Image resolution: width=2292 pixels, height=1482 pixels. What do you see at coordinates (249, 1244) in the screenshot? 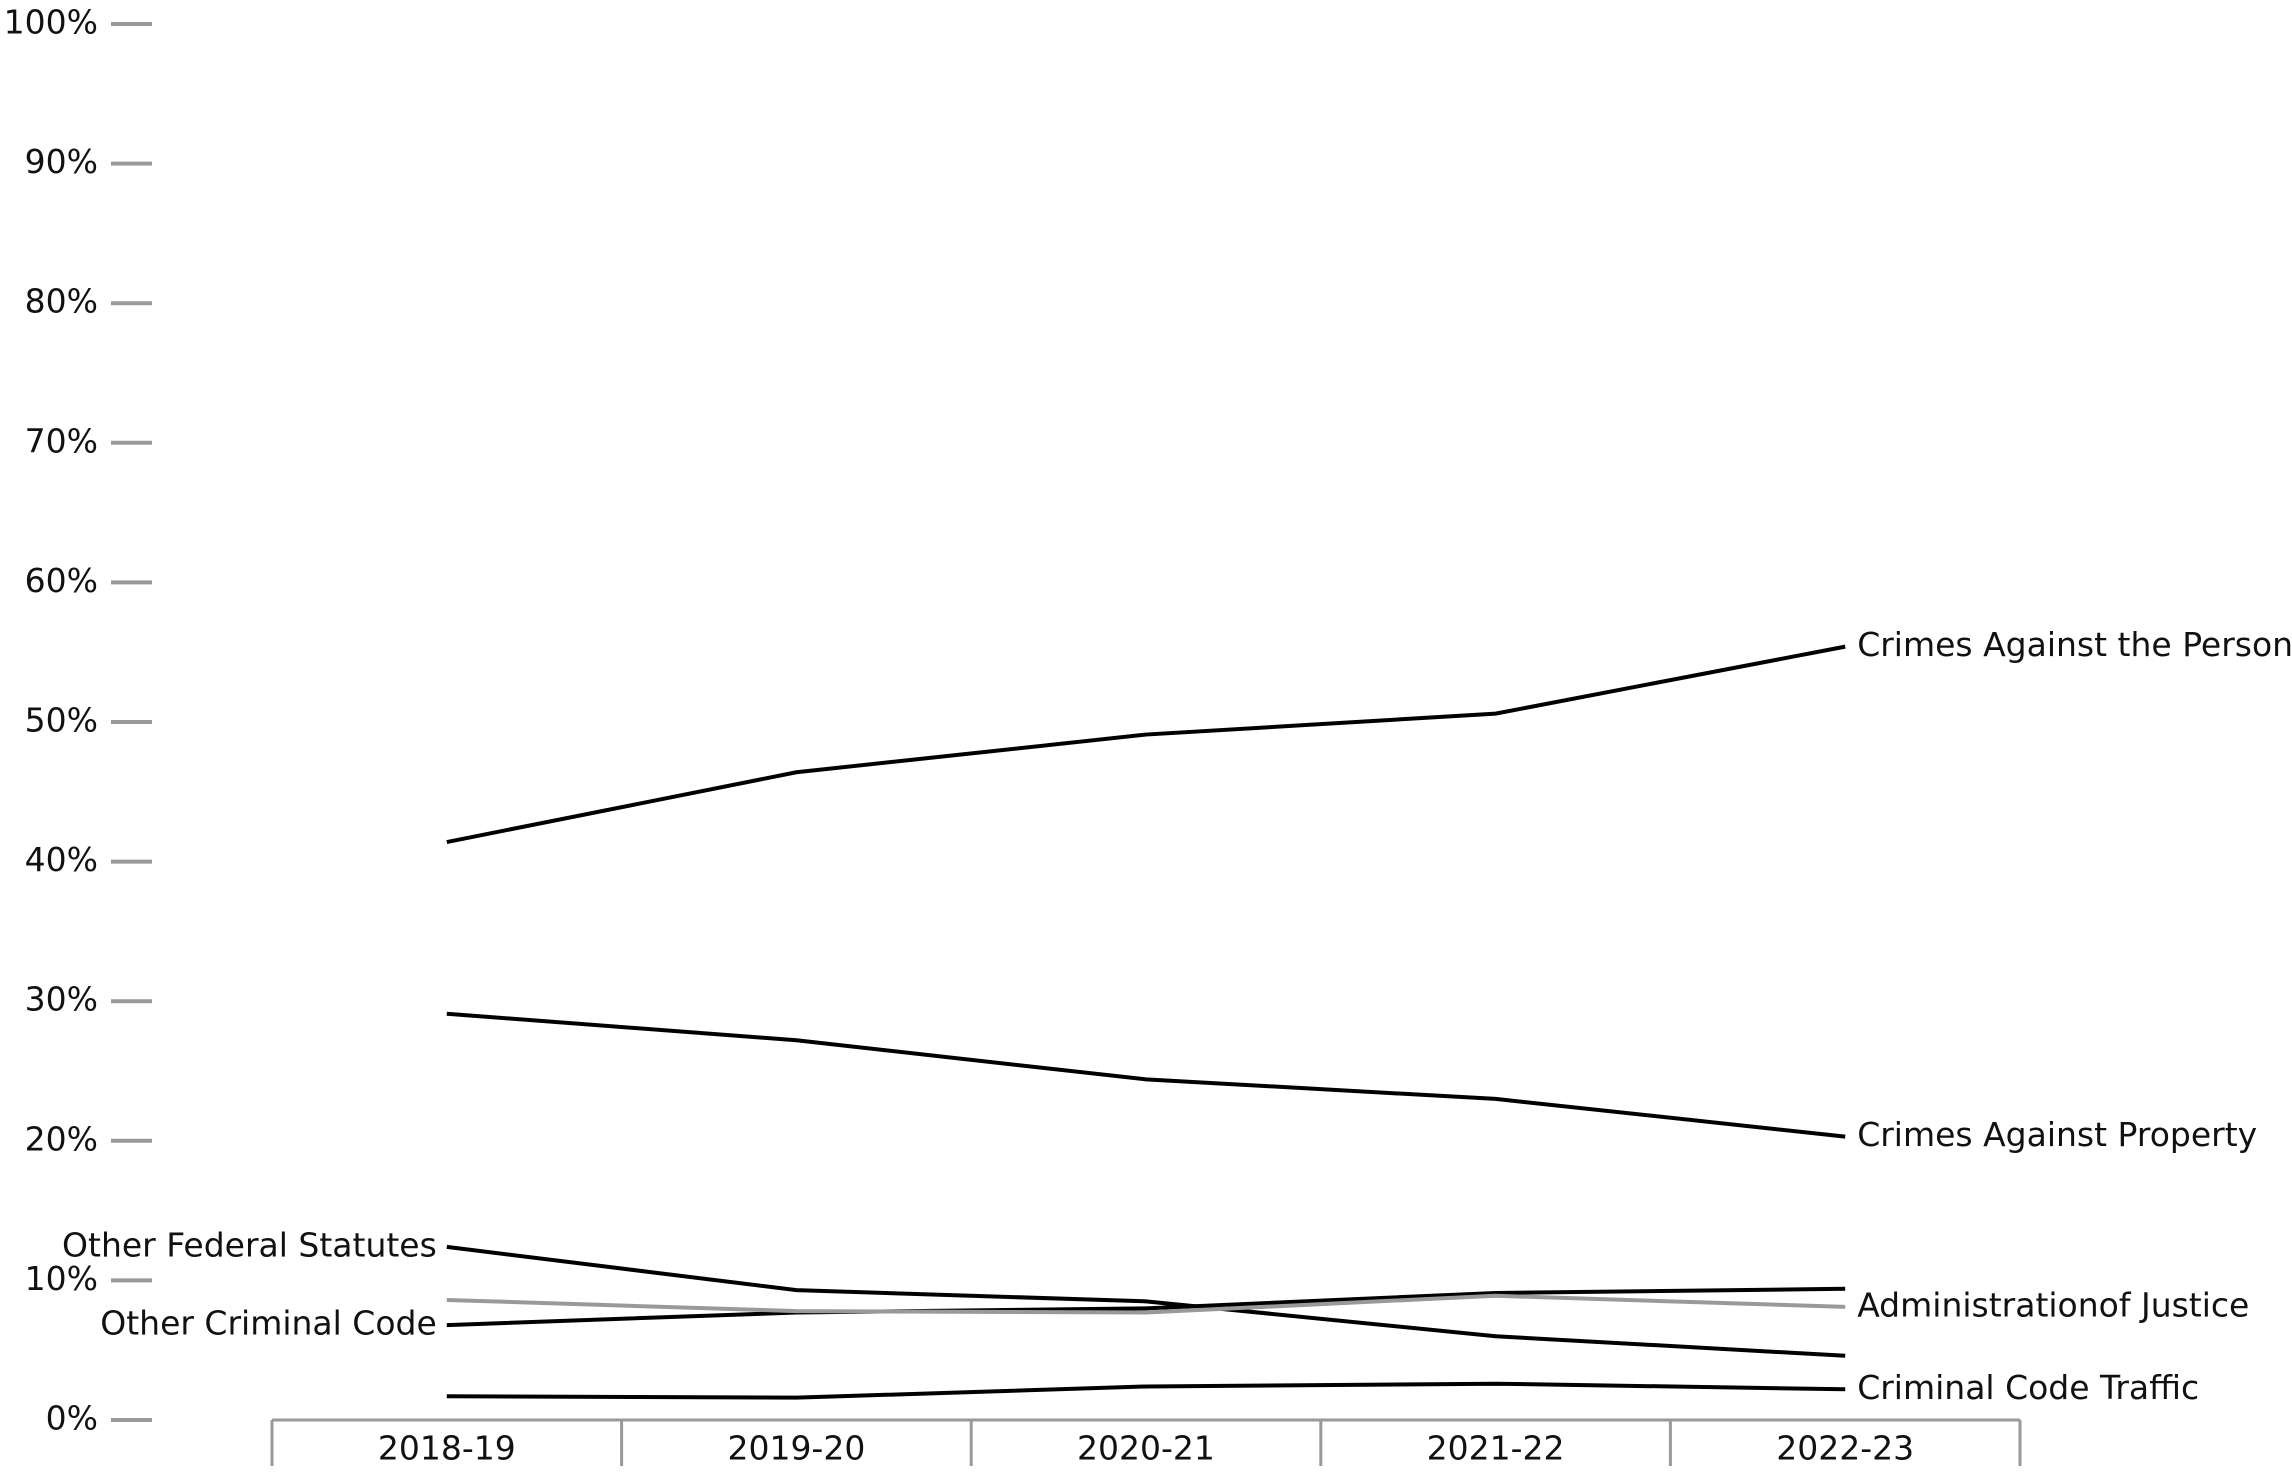
I see `series-label: Other Federal Statutes` at bounding box center [249, 1244].